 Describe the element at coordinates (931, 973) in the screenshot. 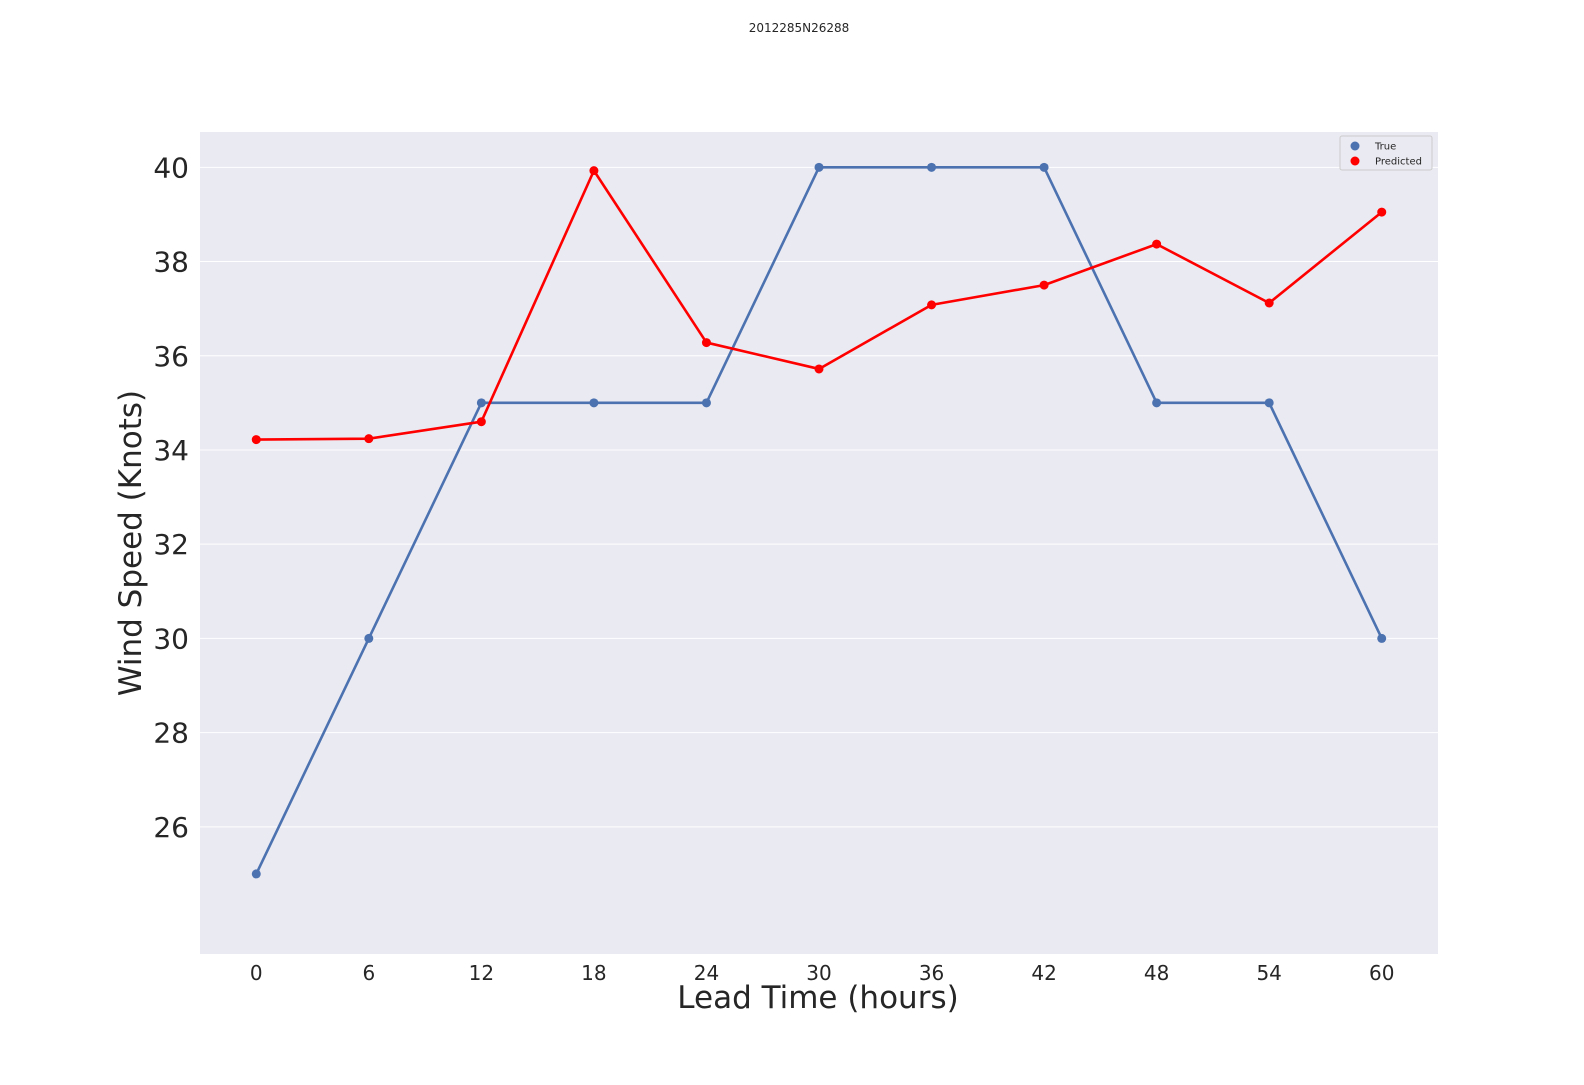

I see `x-tick-label: 36` at that location.